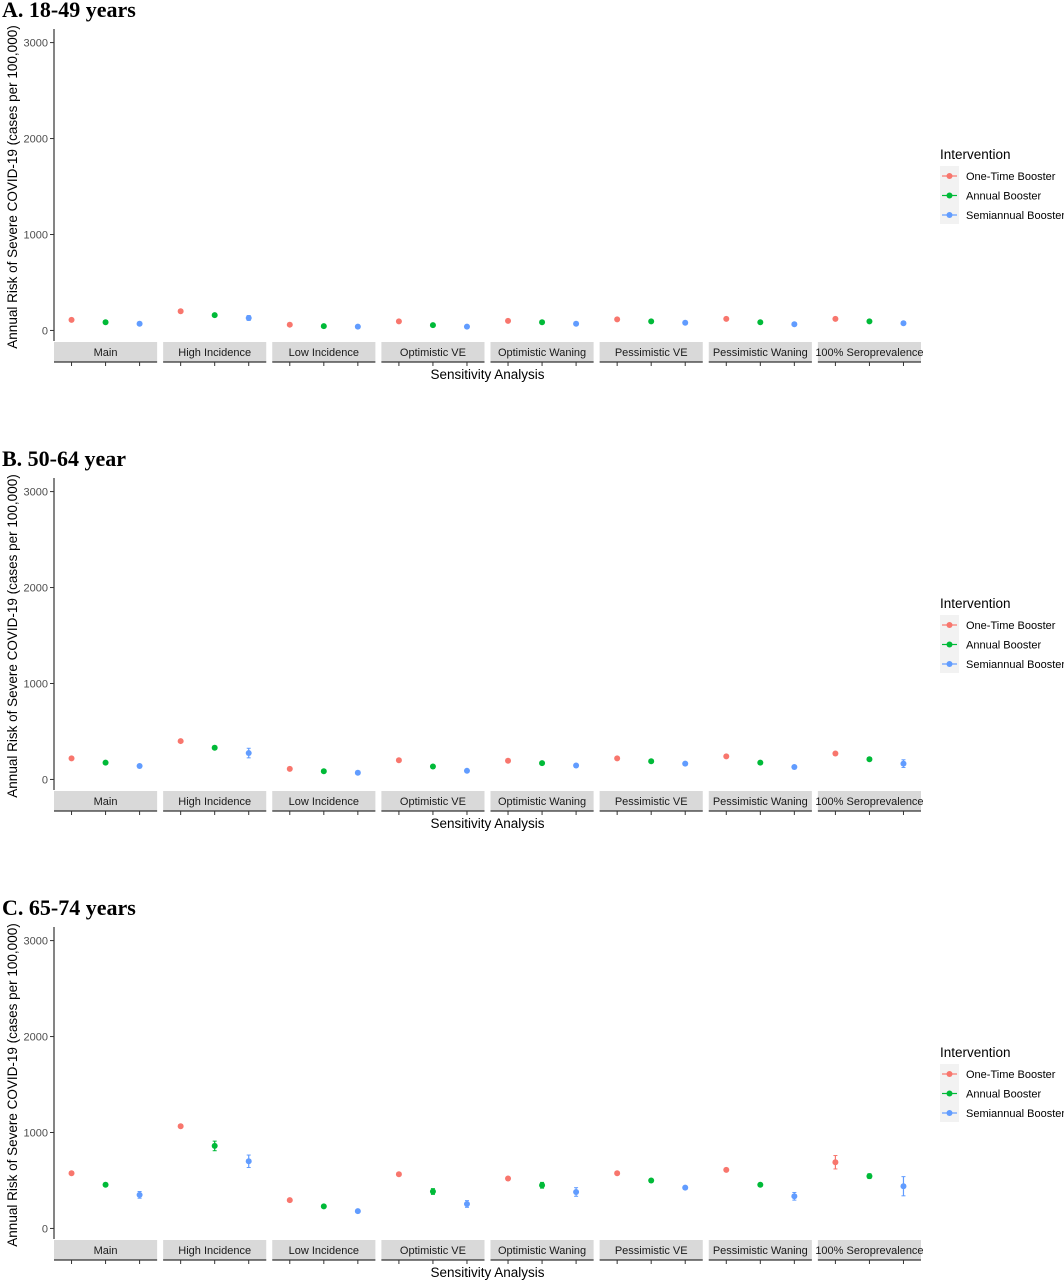 The height and width of the screenshot is (1280, 1064). I want to click on facet-strip-label: High Incidence, so click(214, 802).